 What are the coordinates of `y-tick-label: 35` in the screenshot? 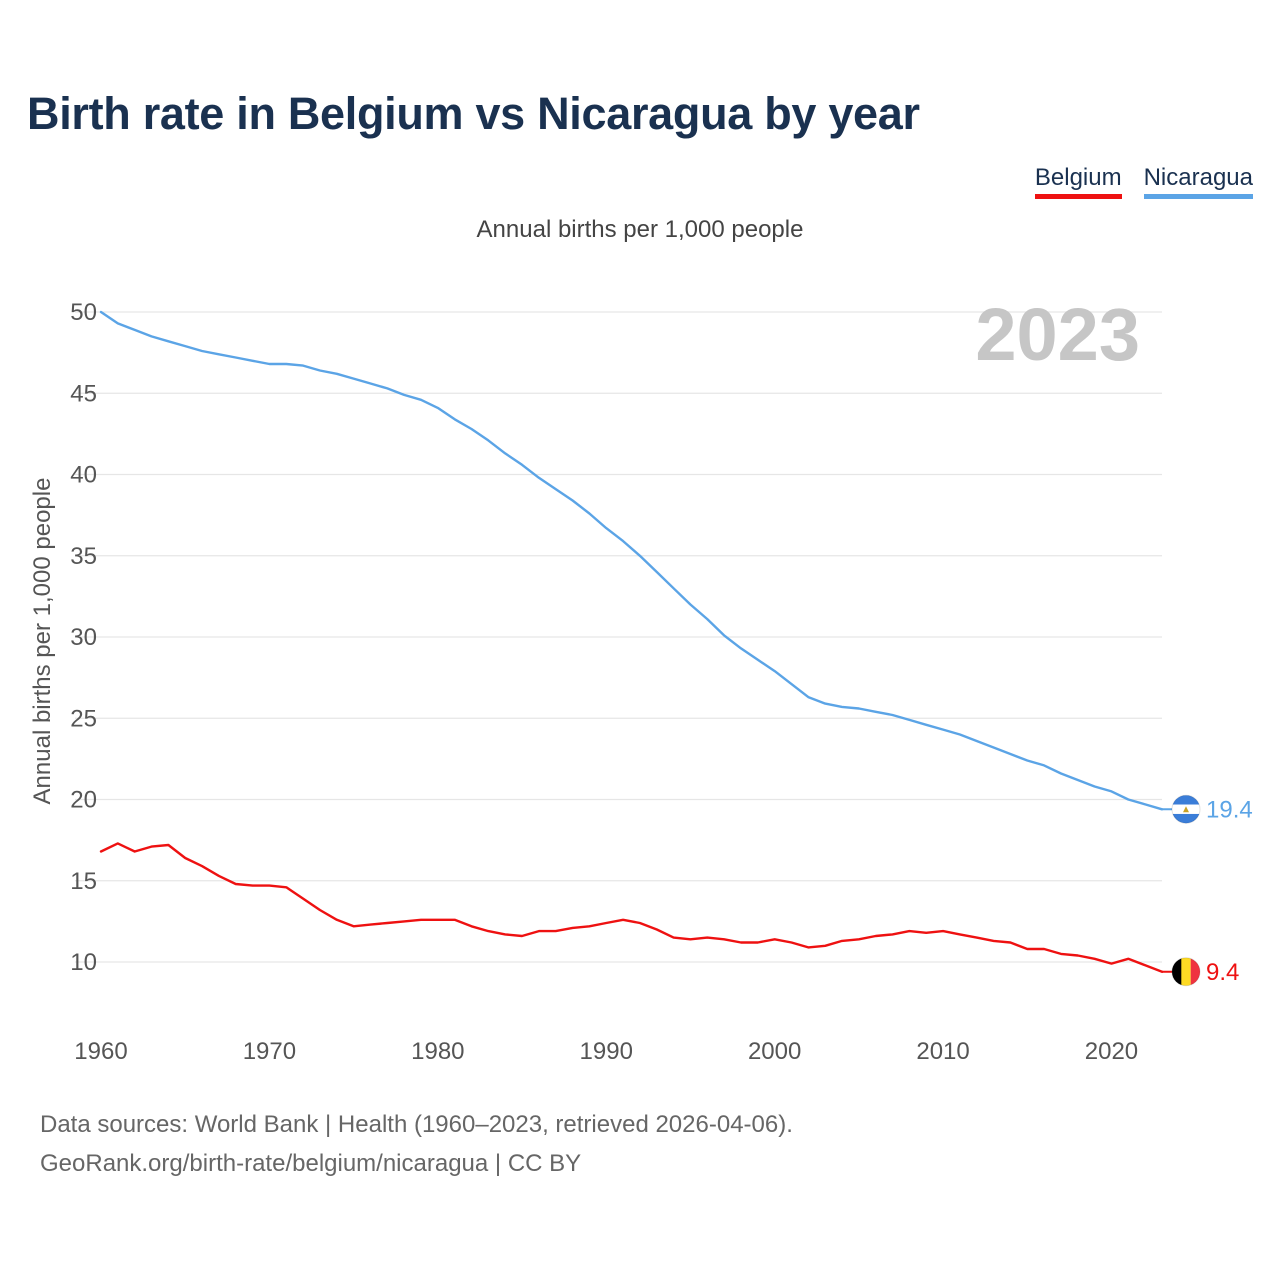 It's located at (83, 556).